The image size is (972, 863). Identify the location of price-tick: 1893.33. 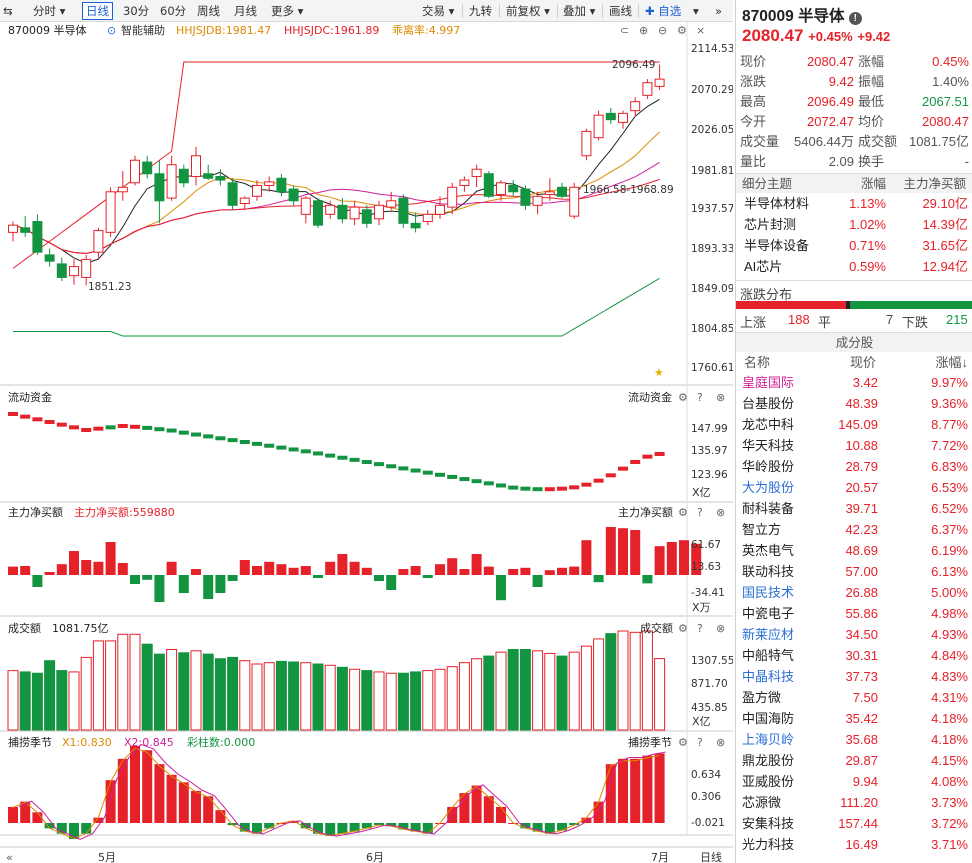
(712, 249).